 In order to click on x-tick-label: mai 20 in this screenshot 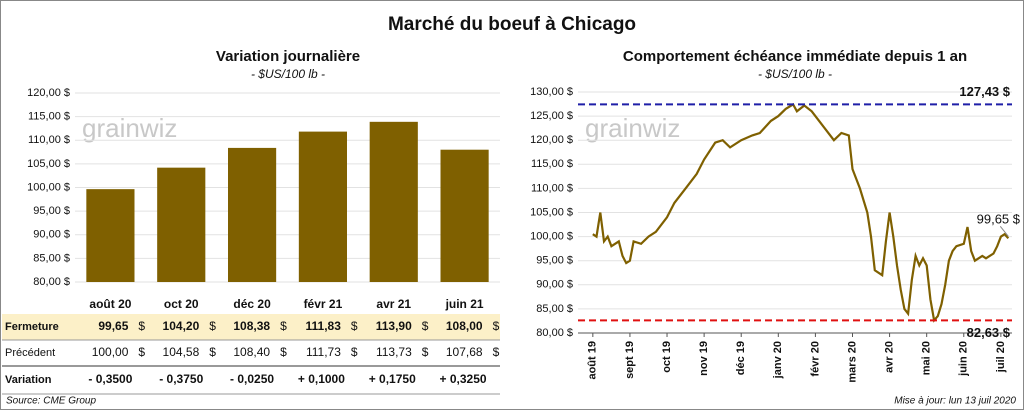, I will do `click(927, 358)`.